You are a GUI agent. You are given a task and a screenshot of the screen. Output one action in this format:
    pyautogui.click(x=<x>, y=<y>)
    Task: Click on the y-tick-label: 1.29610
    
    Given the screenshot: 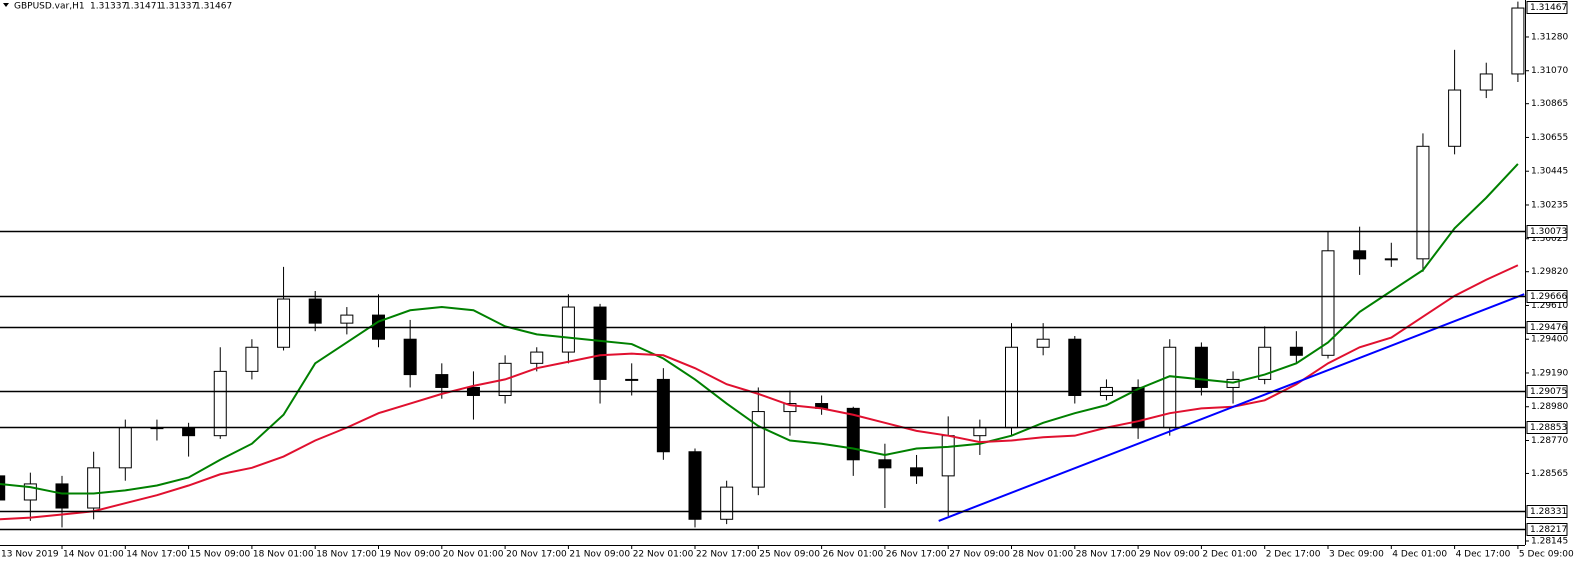 What is the action you would take?
    pyautogui.click(x=1549, y=306)
    